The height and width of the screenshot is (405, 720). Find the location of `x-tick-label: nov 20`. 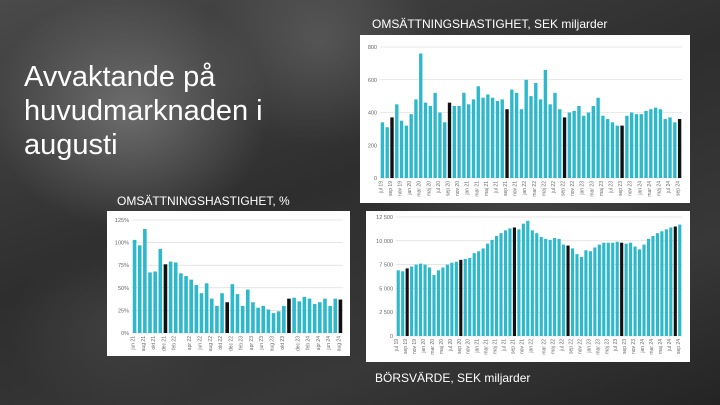

x-tick-label: nov 20 is located at coordinates (458, 188).